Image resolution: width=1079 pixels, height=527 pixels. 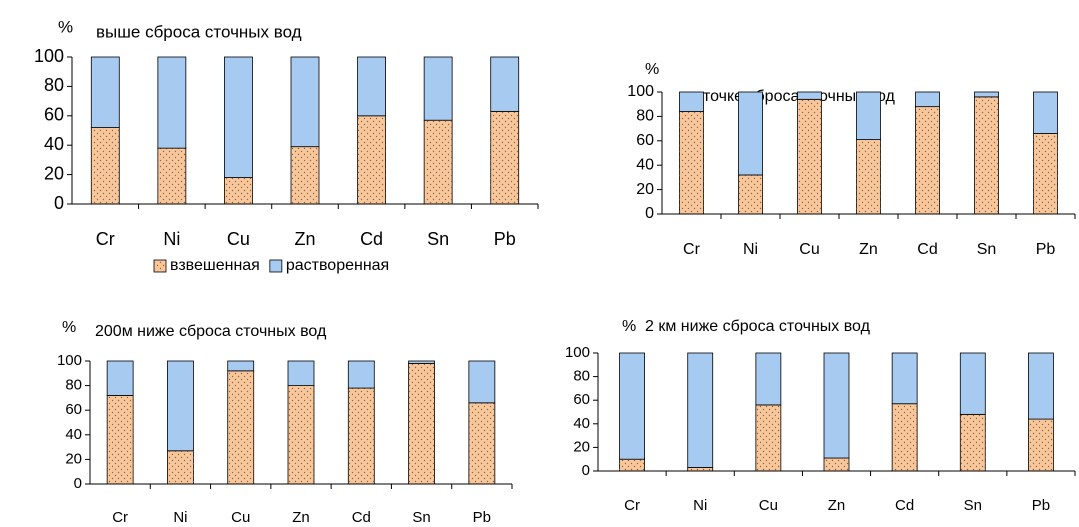 What do you see at coordinates (199, 31) in the screenshot?
I see `chart-title: выше сброса сточных вод` at bounding box center [199, 31].